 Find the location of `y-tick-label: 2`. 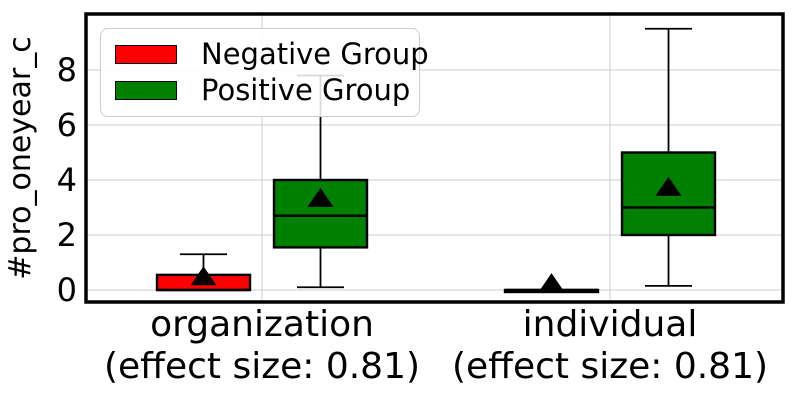

y-tick-label: 2 is located at coordinates (67, 235).